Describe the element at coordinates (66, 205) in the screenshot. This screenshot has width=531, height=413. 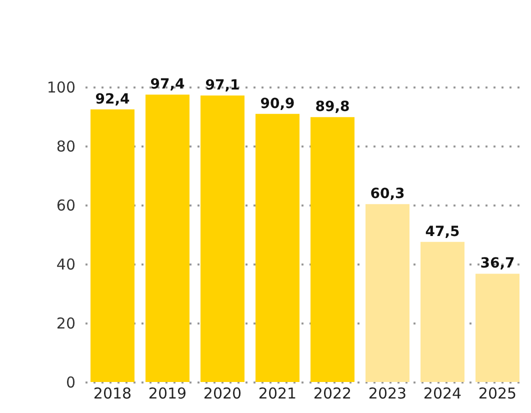
I see `y-tick-label: 60` at that location.